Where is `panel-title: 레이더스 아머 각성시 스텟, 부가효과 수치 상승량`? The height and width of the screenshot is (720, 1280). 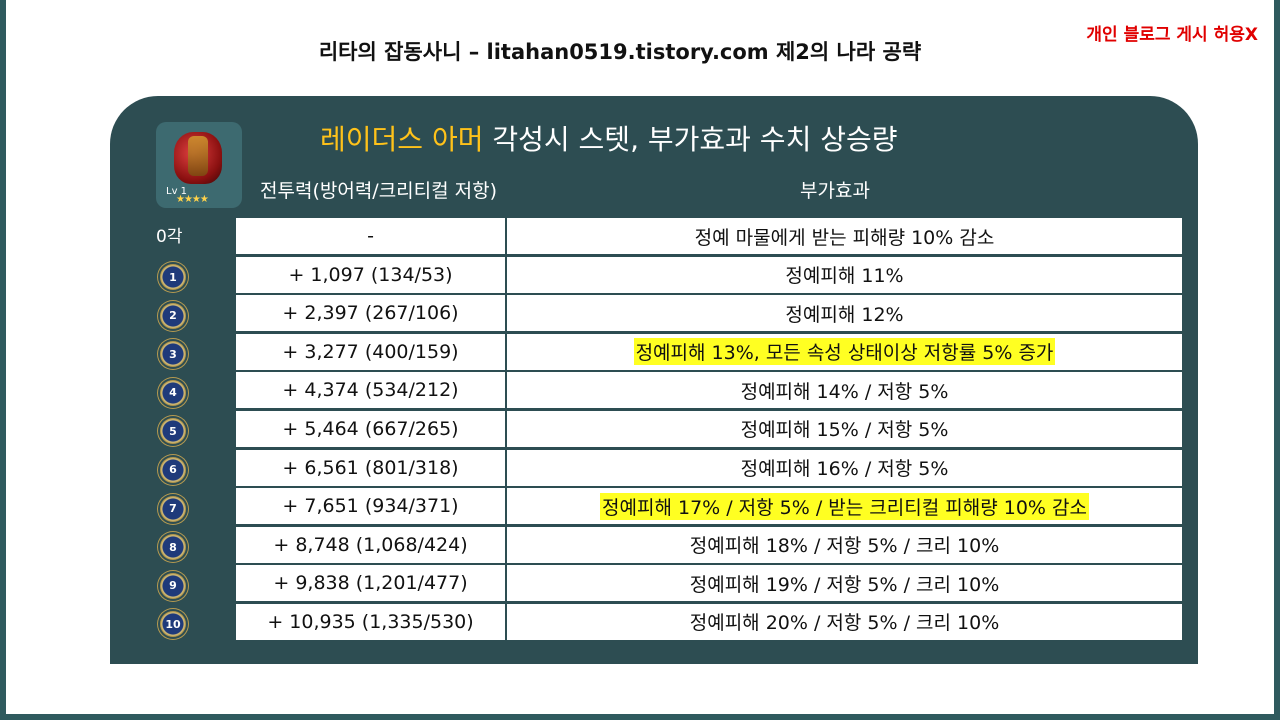
panel-title: 레이더스 아머 각성시 스텟, 부가효과 수치 상승량 is located at coordinates (609, 138).